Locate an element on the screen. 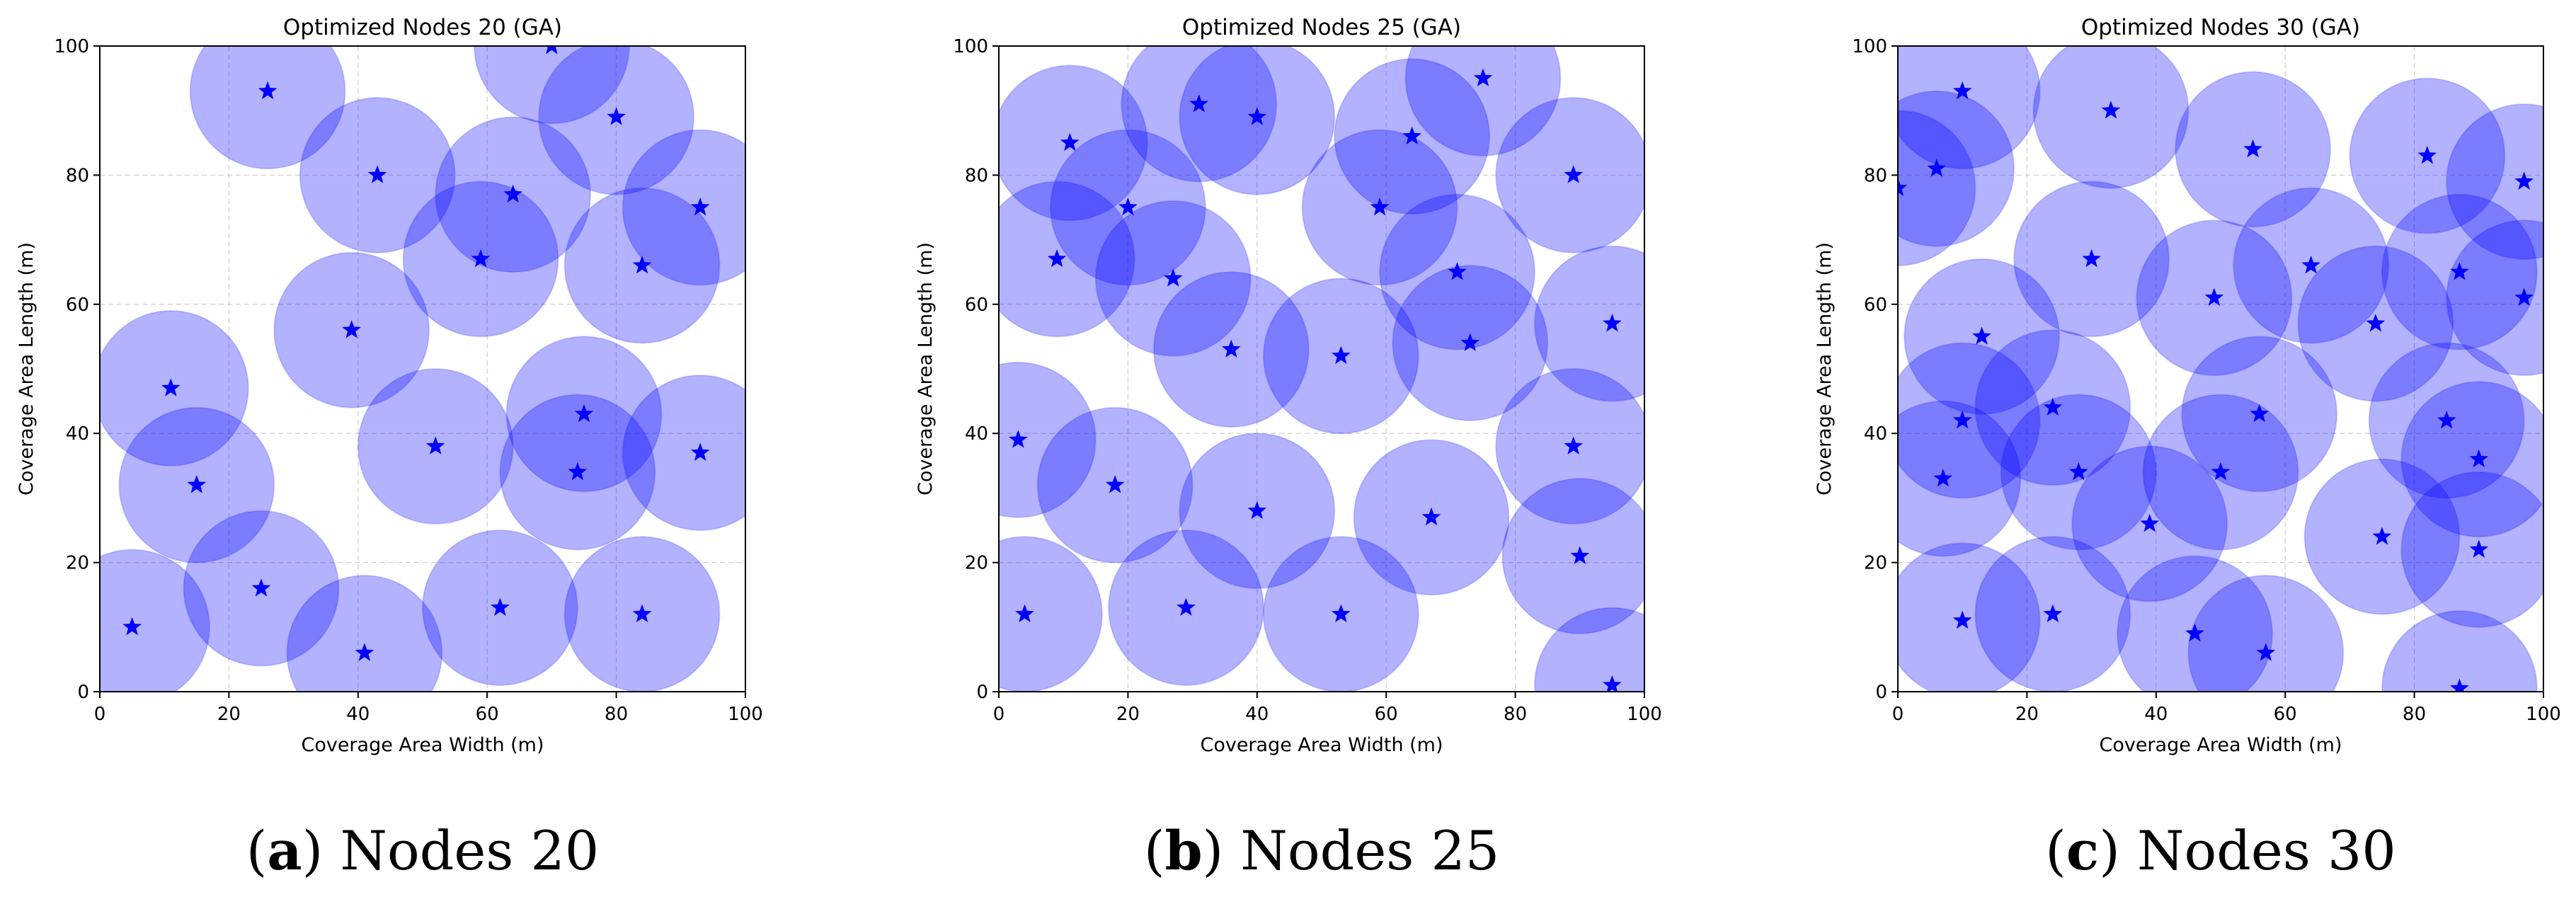 The width and height of the screenshot is (2576, 897). y-tick-label: 100 is located at coordinates (71, 46).